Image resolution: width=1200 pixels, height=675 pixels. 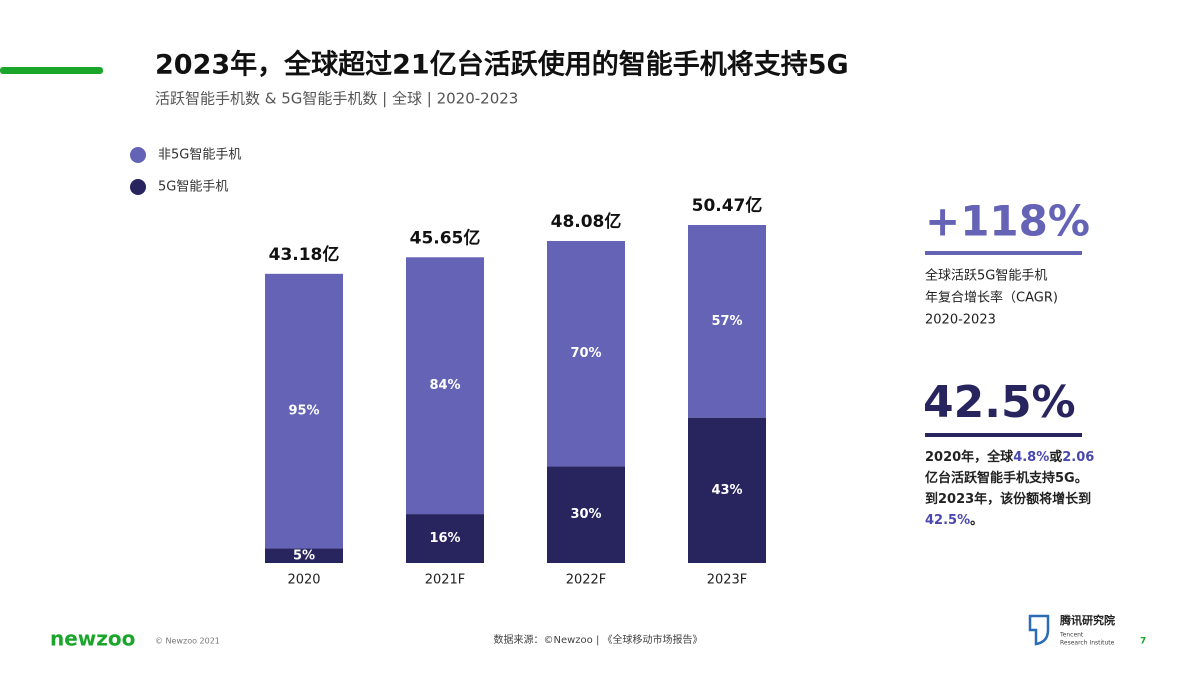 What do you see at coordinates (303, 580) in the screenshot?
I see `x-tick-label: 2020` at bounding box center [303, 580].